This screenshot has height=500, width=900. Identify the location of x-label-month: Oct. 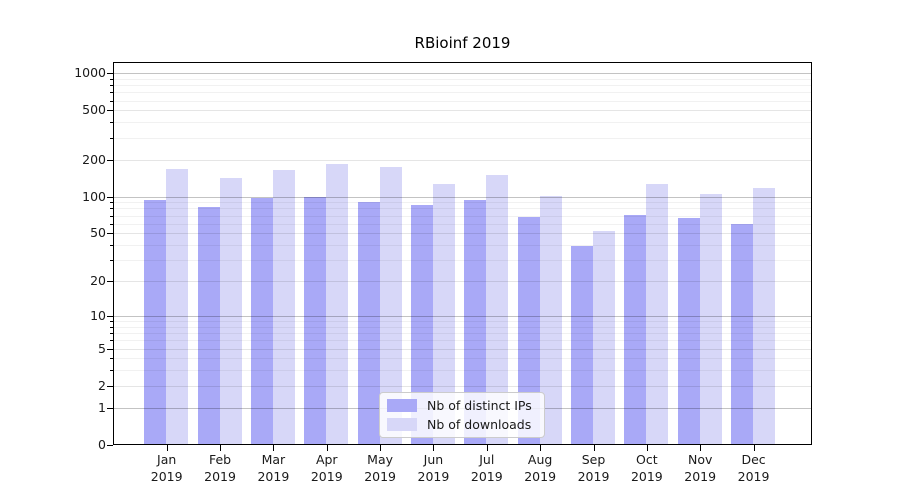
(647, 459).